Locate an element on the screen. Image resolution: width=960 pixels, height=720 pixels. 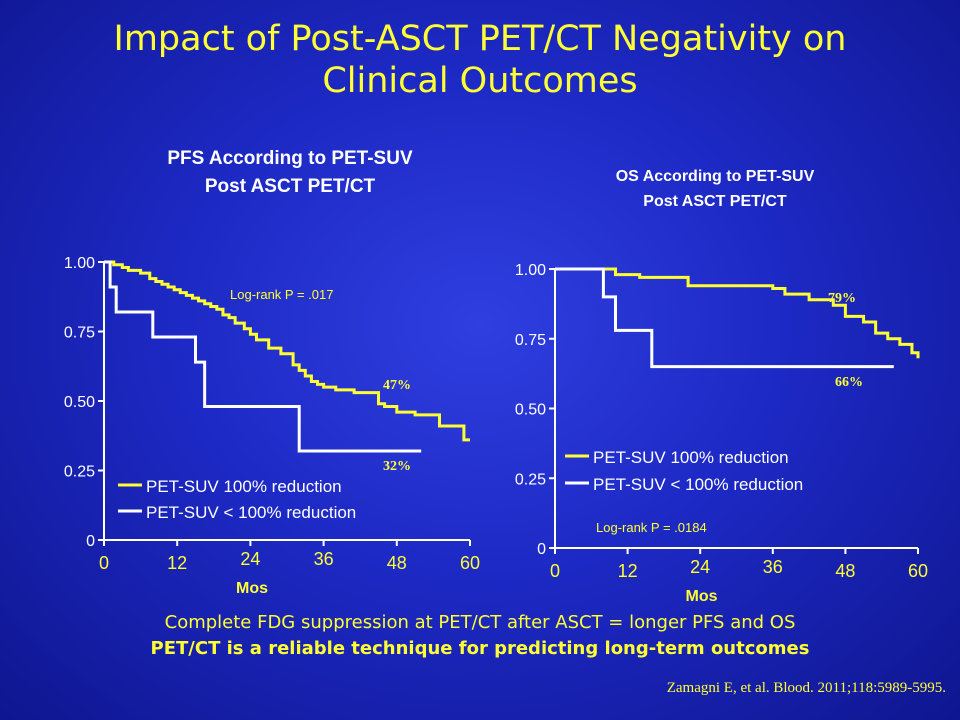
slide-title-line2: Clinical Outcomes is located at coordinates (480, 81).